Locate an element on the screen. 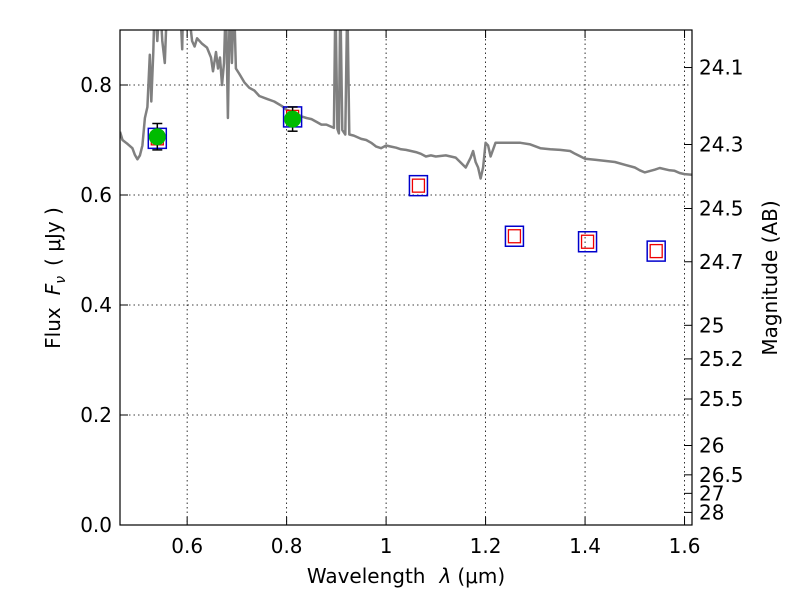 The width and height of the screenshot is (800, 600). x-axis-title-symbol: λ is located at coordinates (445, 576).